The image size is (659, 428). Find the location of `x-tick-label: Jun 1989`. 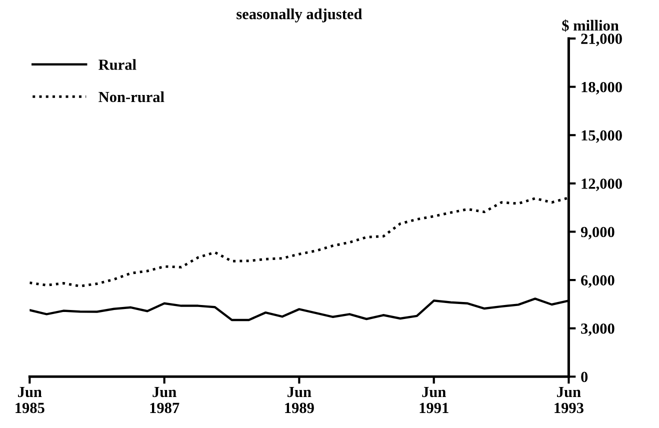

x-tick-label: Jun 1989 is located at coordinates (299, 400).